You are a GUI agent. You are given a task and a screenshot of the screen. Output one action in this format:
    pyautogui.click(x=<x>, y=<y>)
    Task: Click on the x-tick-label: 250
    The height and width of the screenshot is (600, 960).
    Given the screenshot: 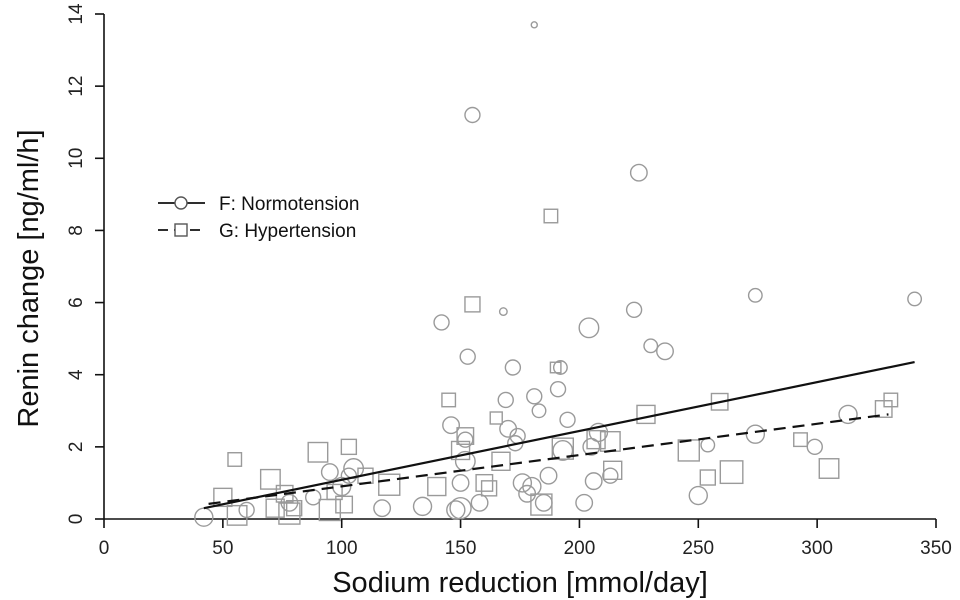 What is the action you would take?
    pyautogui.click(x=698, y=548)
    